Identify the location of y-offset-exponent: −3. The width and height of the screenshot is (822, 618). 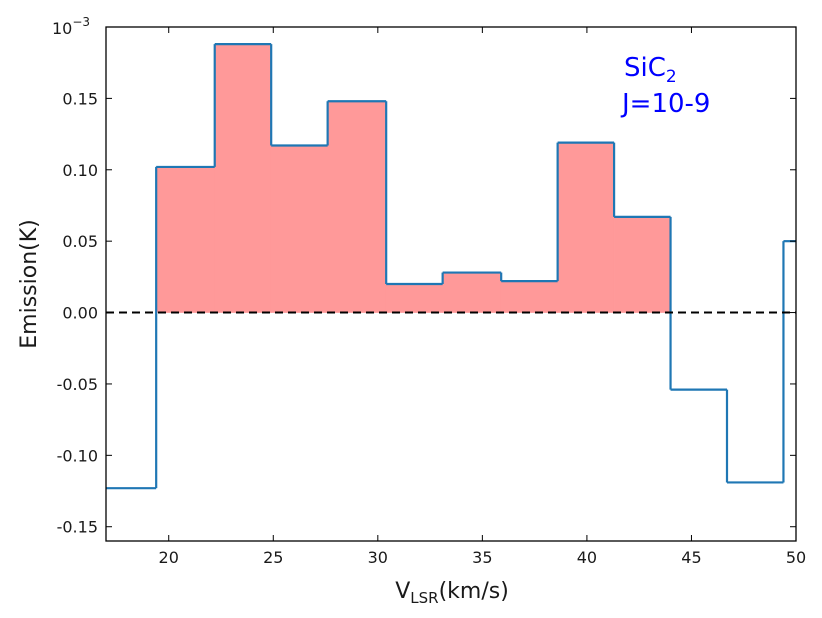
(81, 22).